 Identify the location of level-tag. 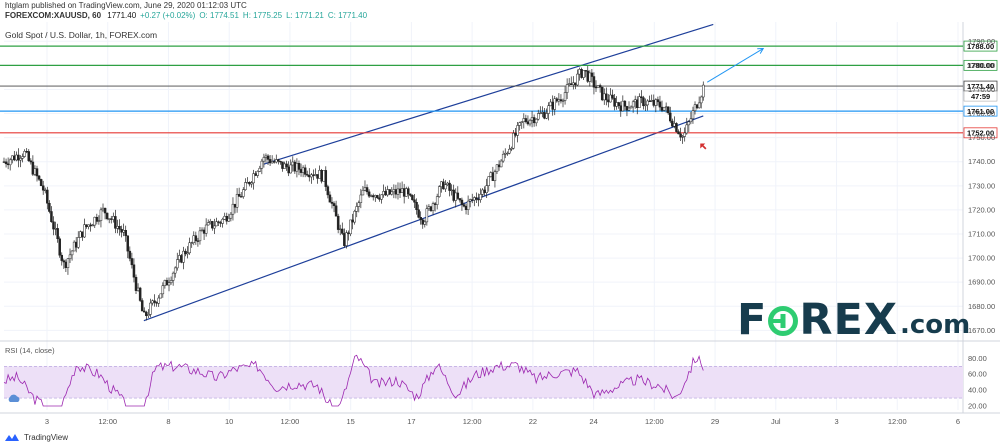
(980, 46).